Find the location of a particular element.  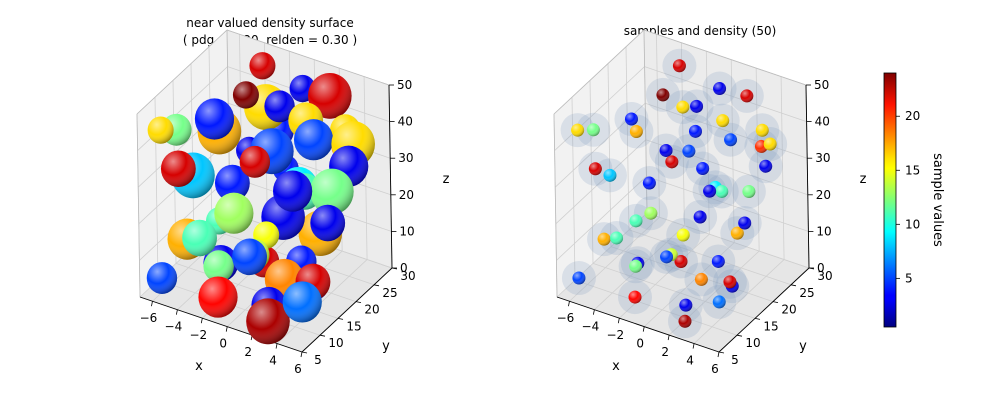

samples-x-axis-label: x is located at coordinates (616, 366).